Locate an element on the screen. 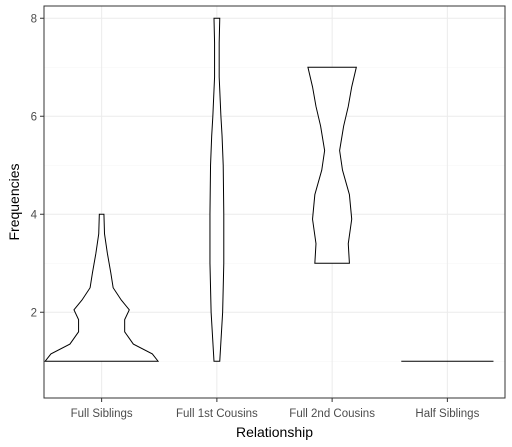 This screenshot has width=512, height=447. y-axis-title: Frequencies is located at coordinates (14, 201).